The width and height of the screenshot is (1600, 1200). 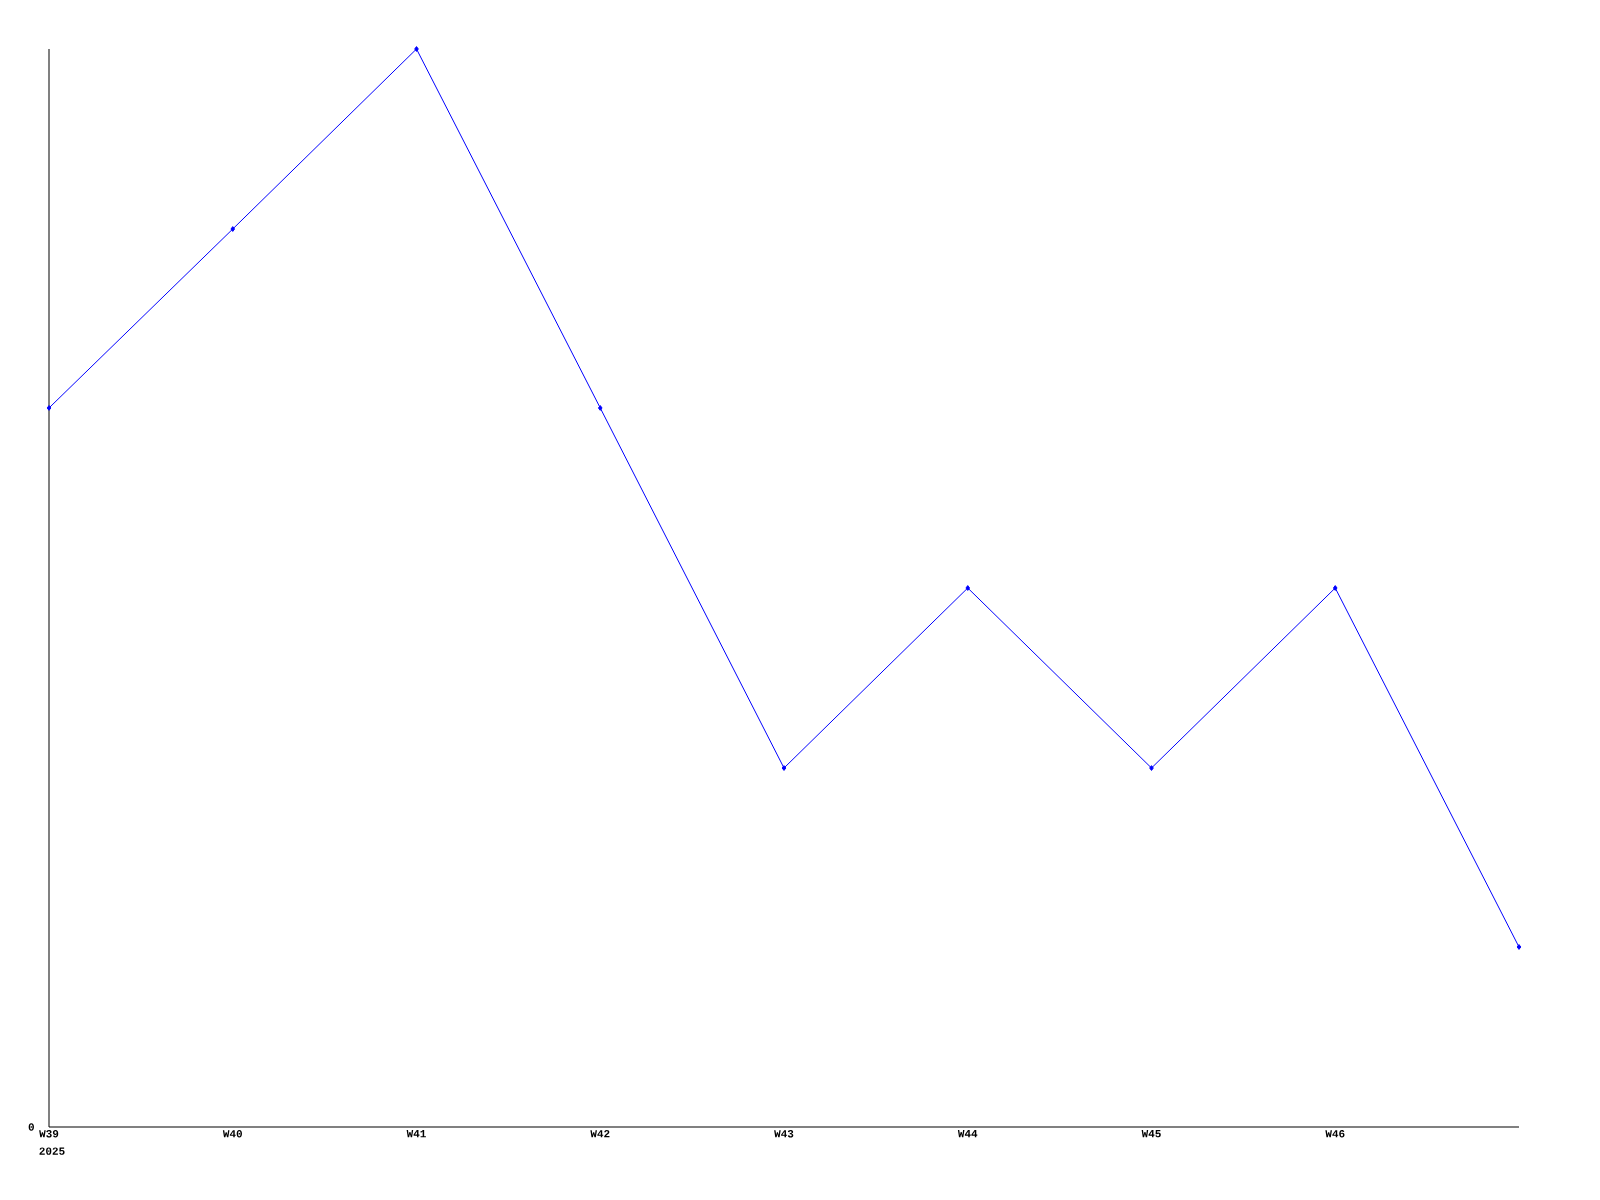 What do you see at coordinates (52, 1151) in the screenshot?
I see `text: 2025` at bounding box center [52, 1151].